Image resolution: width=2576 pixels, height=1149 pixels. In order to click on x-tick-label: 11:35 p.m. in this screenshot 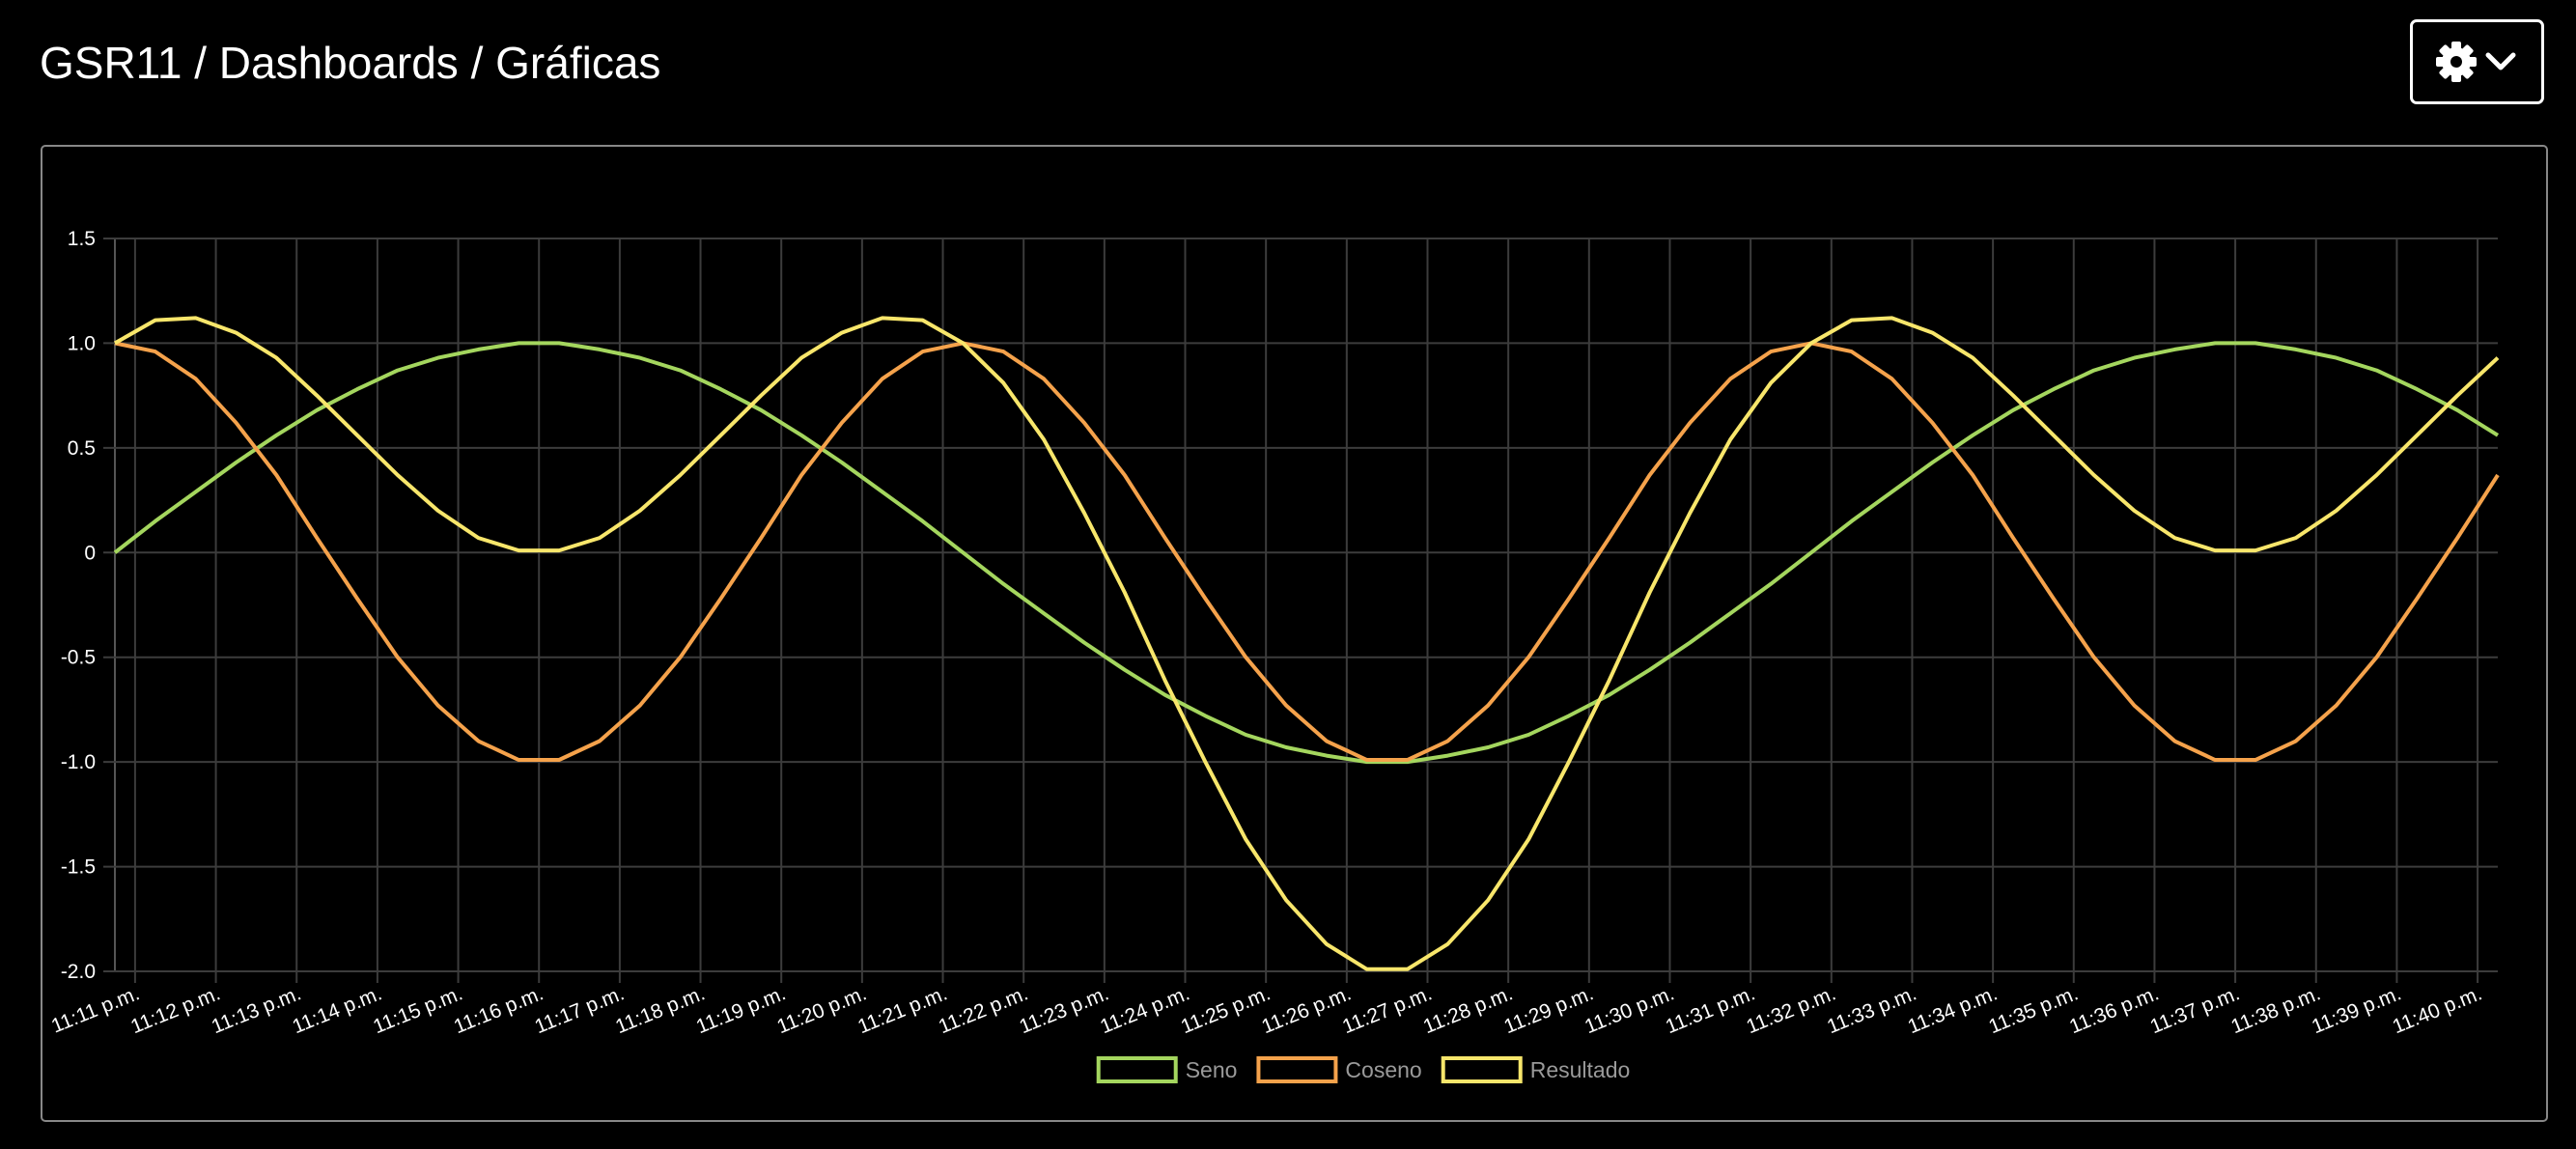, I will do `click(2033, 1010)`.